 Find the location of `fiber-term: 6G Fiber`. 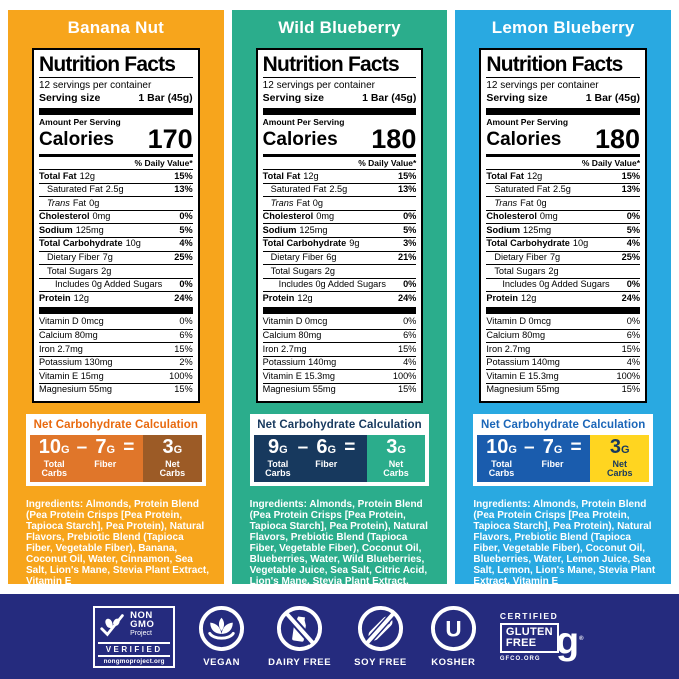

fiber-term: 6G Fiber is located at coordinates (326, 458).